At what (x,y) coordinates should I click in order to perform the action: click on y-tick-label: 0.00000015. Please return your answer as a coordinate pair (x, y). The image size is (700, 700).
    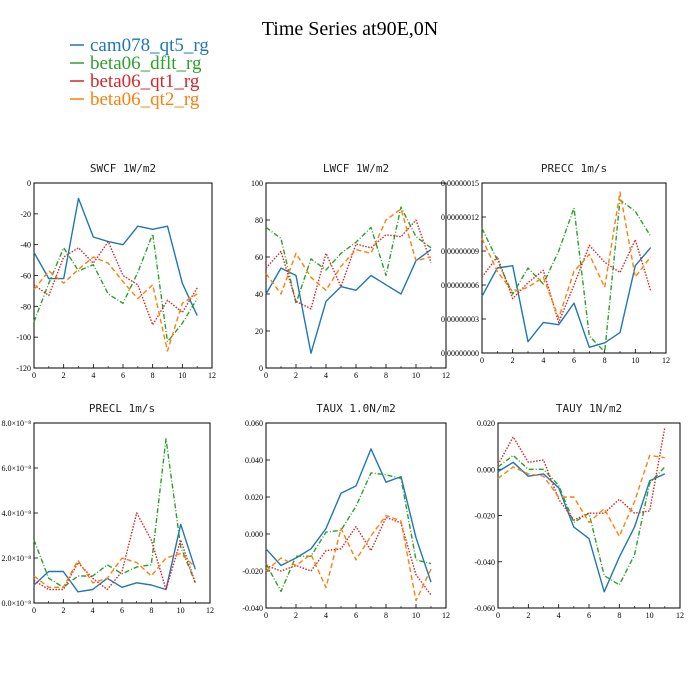
    Looking at the image, I should click on (460, 183).